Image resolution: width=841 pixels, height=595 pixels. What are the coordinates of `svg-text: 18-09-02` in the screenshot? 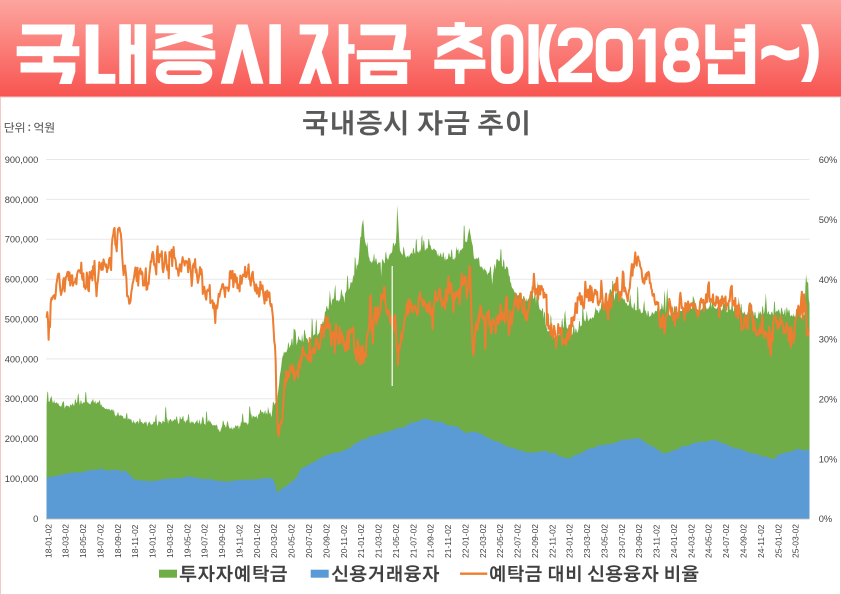 It's located at (118, 541).